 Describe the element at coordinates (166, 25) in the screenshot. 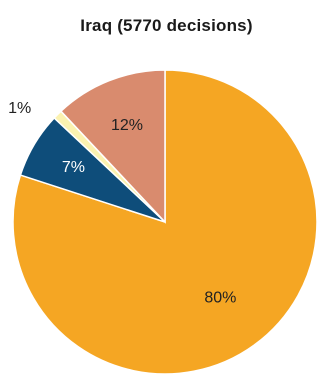

I see `chart-title: Iraq (5770 decisions)` at that location.